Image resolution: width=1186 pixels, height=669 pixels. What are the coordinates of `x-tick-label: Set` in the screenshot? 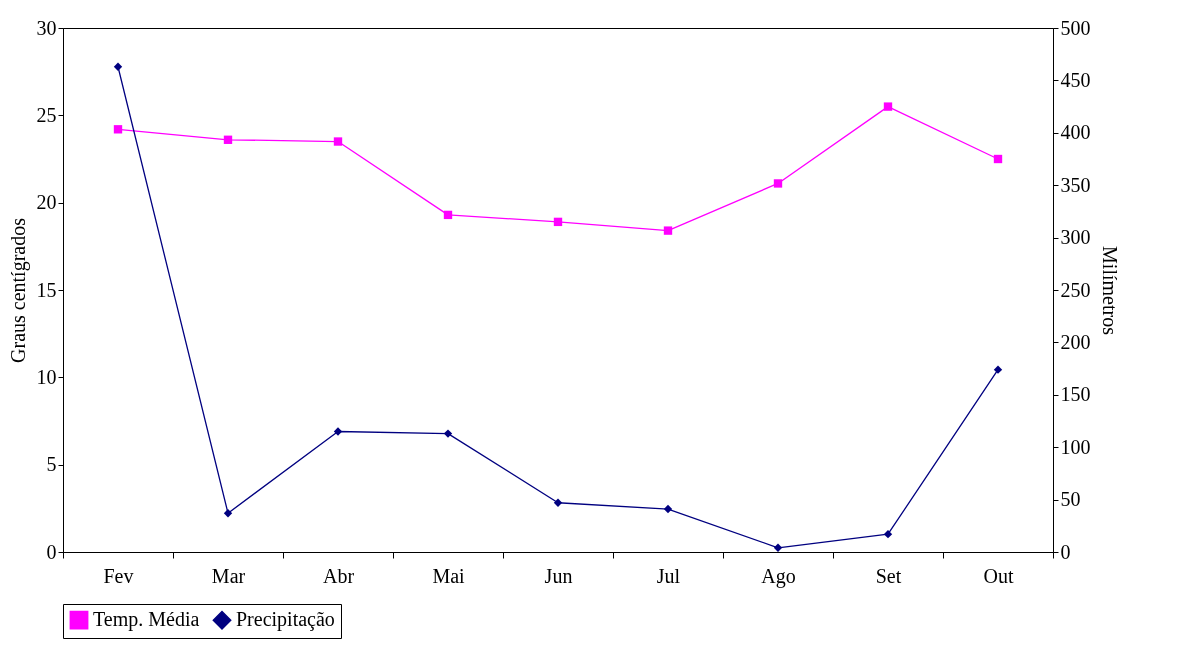 It's located at (888, 575).